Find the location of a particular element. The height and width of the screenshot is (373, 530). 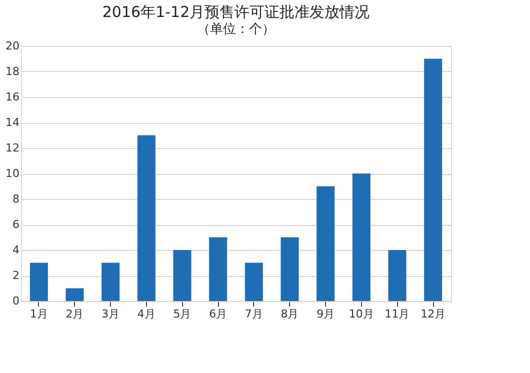

y-tick-label: 0 is located at coordinates (16, 301).